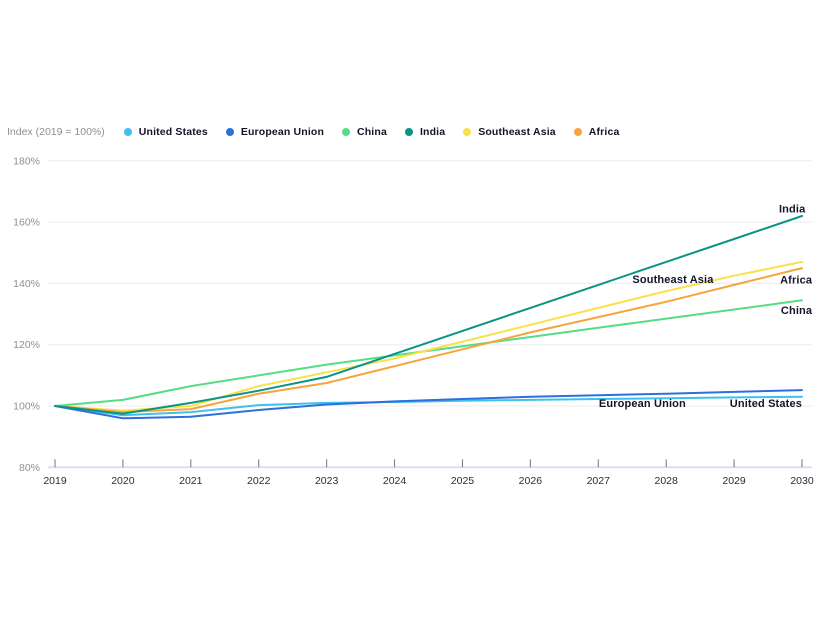 This screenshot has height=620, width=826. What do you see at coordinates (191, 481) in the screenshot?
I see `x-tick-label-2021: 2021` at bounding box center [191, 481].